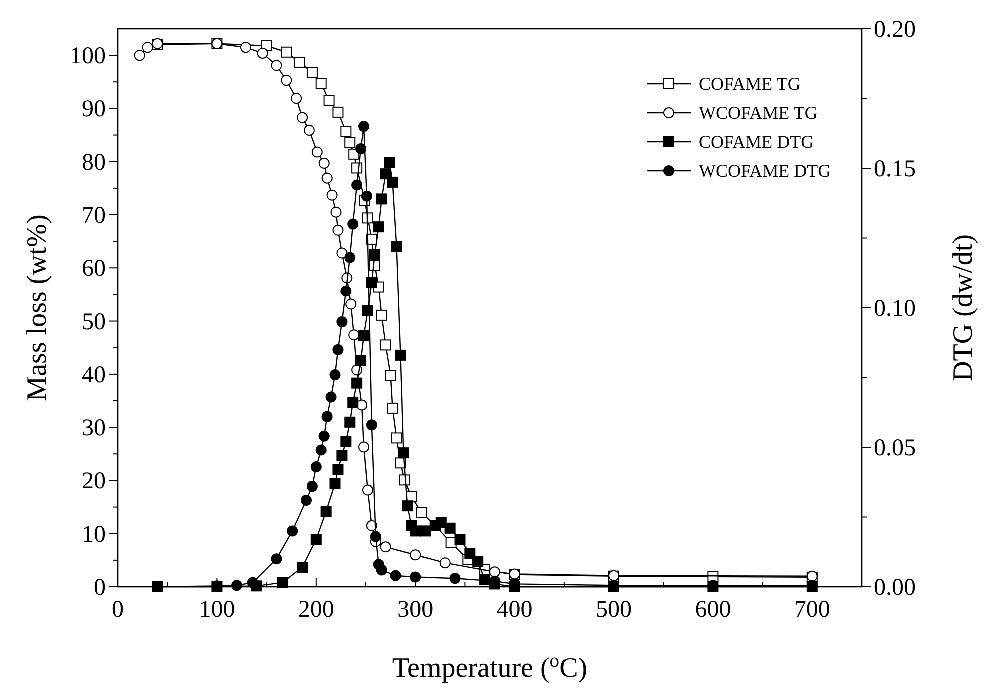 The image size is (989, 688). Describe the element at coordinates (94, 481) in the screenshot. I see `y-tick-label: 20` at that location.